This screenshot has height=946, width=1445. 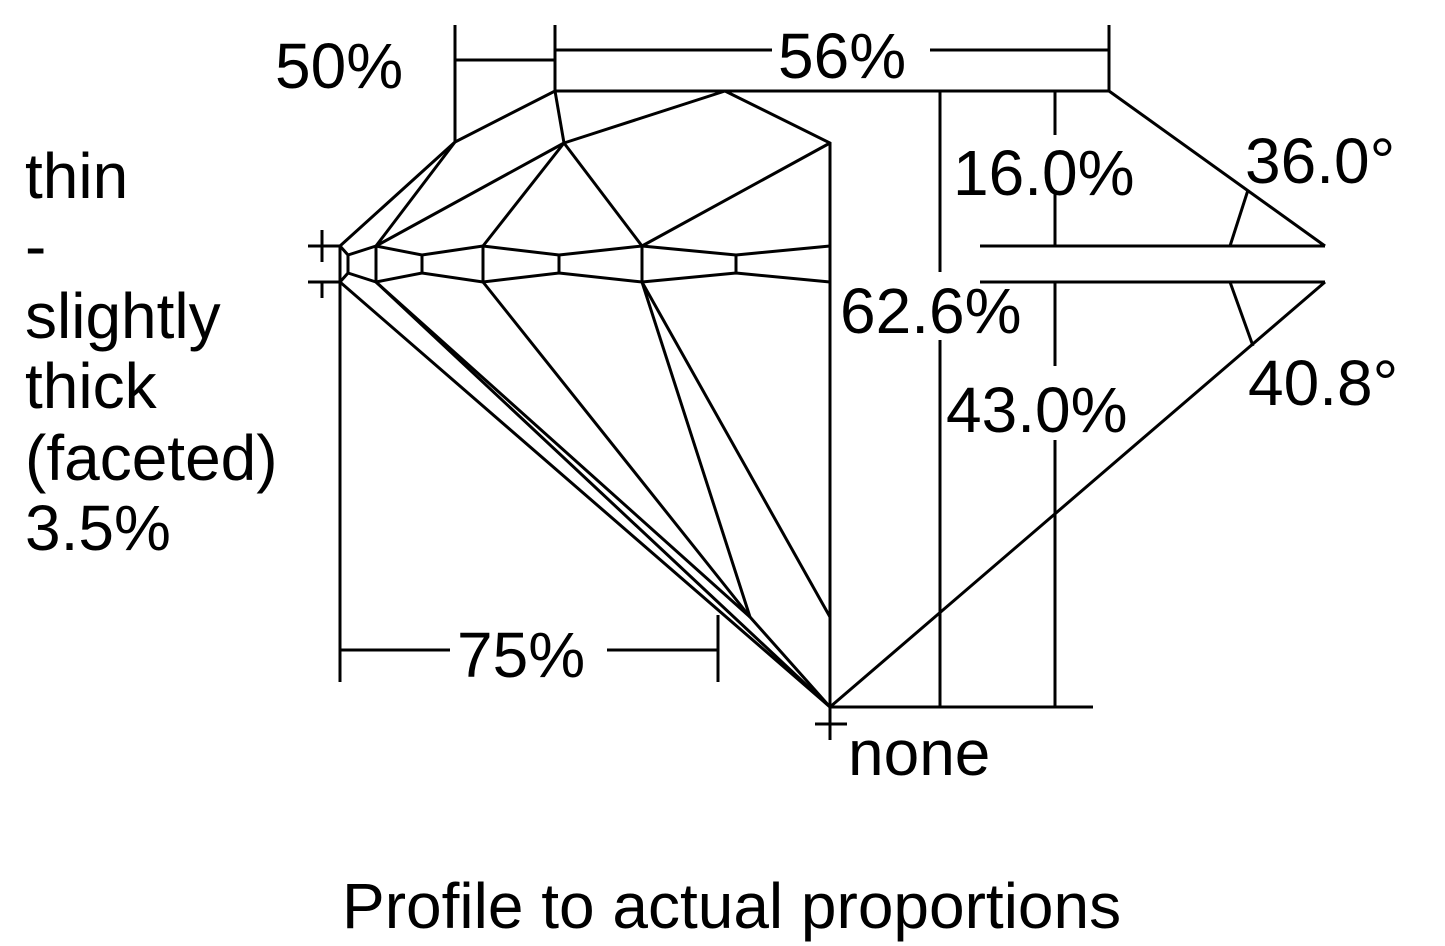 I want to click on girdle-markers, so click(x=324, y=264).